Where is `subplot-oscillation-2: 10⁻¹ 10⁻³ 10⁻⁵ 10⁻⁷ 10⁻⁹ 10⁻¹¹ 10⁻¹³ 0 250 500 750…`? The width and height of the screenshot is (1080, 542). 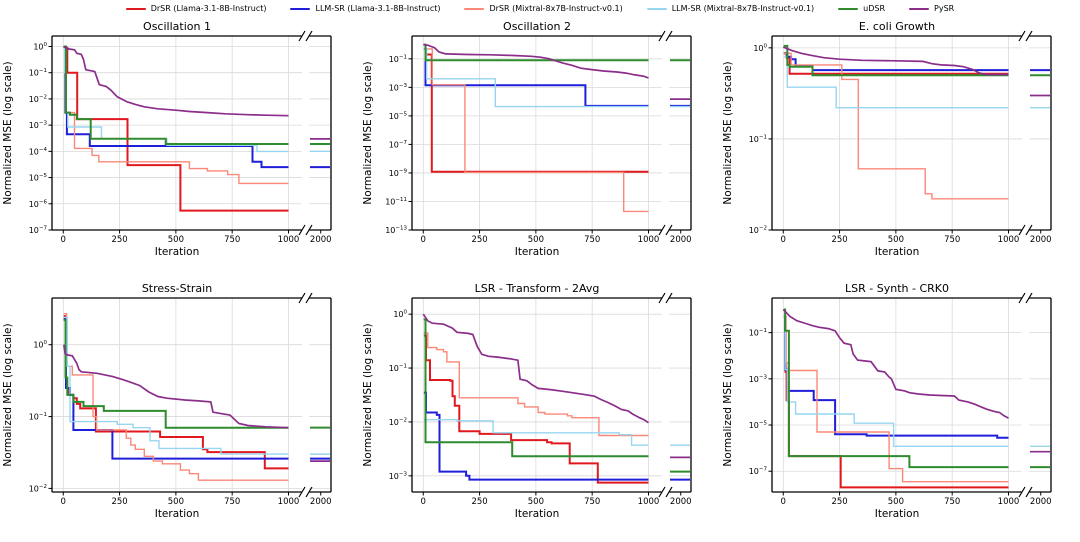 subplot-oscillation-2: 10⁻¹ 10⁻³ 10⁻⁵ 10⁻⁷ 10⁻⁹ 10⁻¹¹ 10⁻¹³ 0 250 500 750… is located at coordinates (527, 139).